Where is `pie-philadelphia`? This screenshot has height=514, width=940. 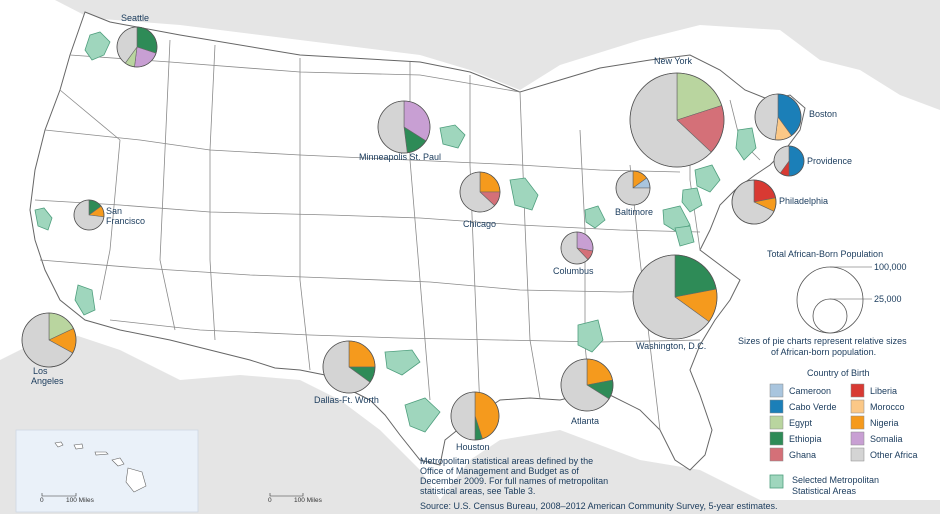
pie-philadelphia is located at coordinates (754, 202).